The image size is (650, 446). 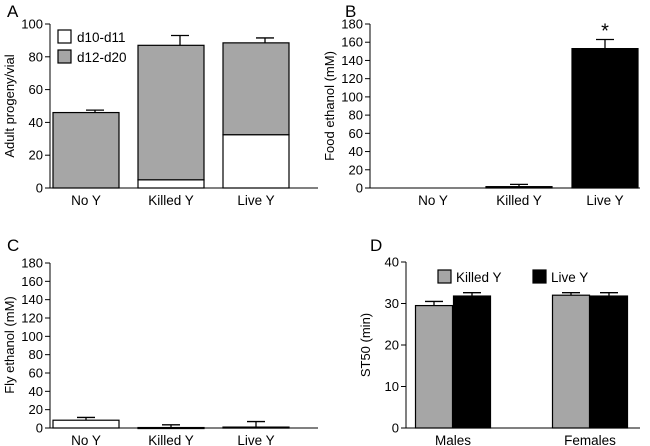 I want to click on panel-b-significance-marker: *, so click(x=605, y=31).